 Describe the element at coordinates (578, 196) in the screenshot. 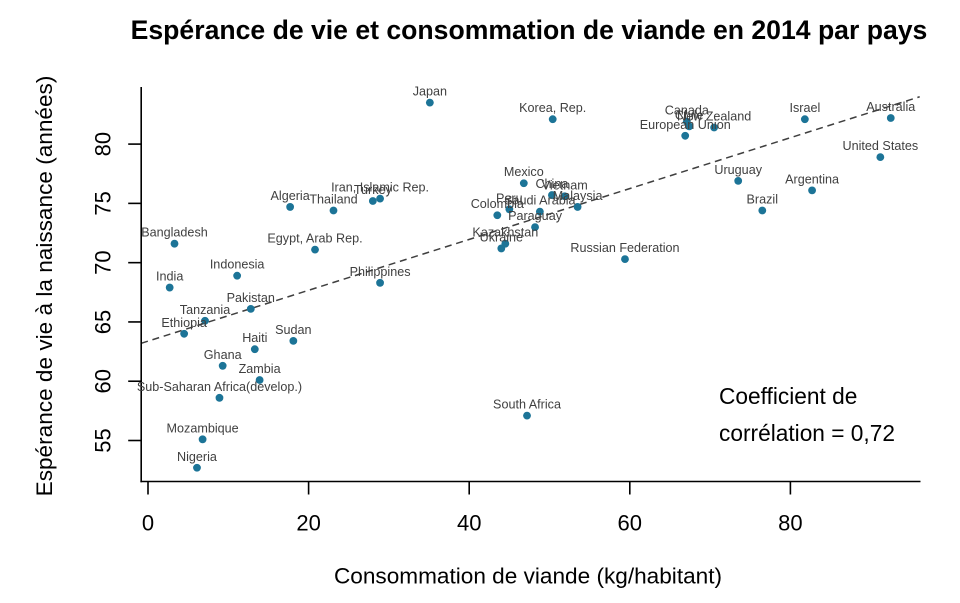

I see `country-label: Malaysia` at that location.